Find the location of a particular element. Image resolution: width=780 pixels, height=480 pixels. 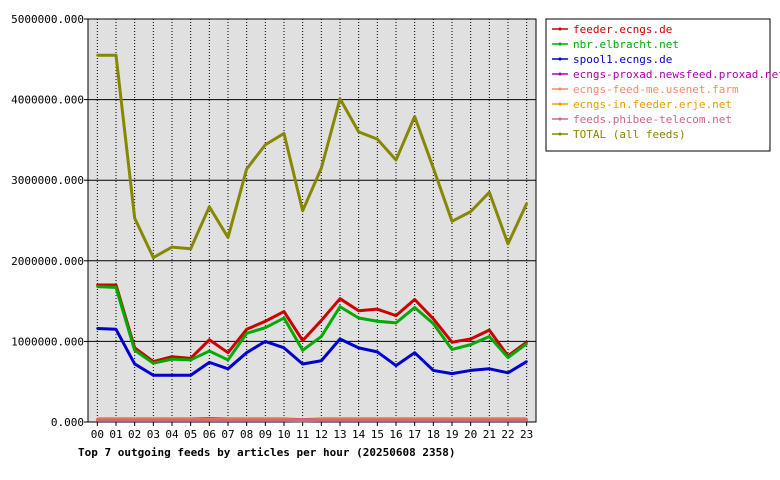

x-tick-label: 00 is located at coordinates (97, 434).